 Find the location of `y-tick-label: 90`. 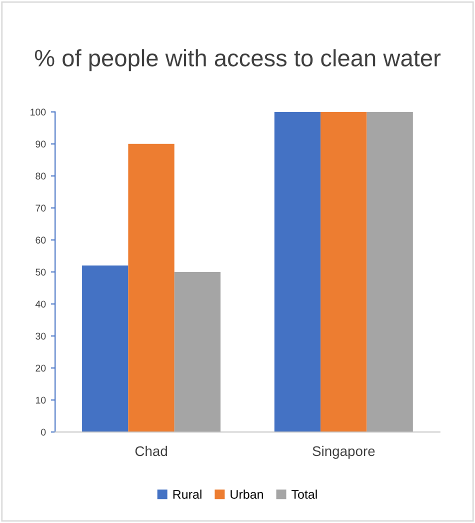

y-tick-label: 90 is located at coordinates (41, 144).